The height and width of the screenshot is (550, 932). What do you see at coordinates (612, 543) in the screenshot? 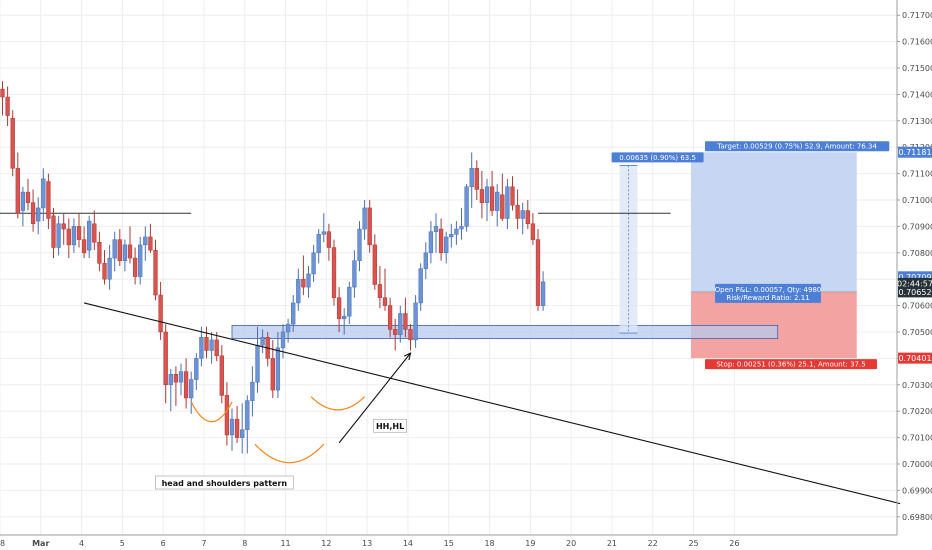
I see `x-tick-label: 21` at bounding box center [612, 543].